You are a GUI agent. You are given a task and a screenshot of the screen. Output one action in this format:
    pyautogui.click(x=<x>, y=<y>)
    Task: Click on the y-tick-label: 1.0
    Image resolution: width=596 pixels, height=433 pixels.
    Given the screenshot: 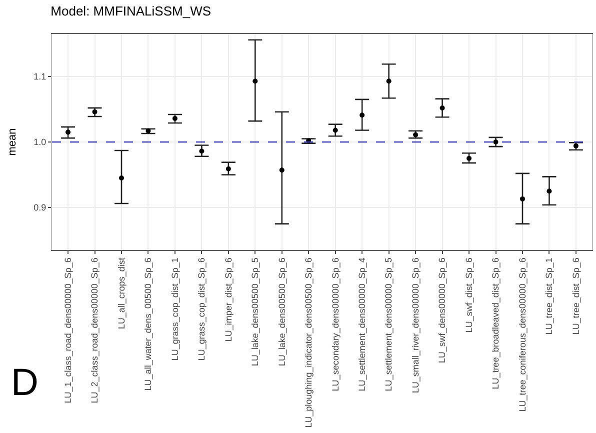 What is the action you would take?
    pyautogui.click(x=40, y=142)
    